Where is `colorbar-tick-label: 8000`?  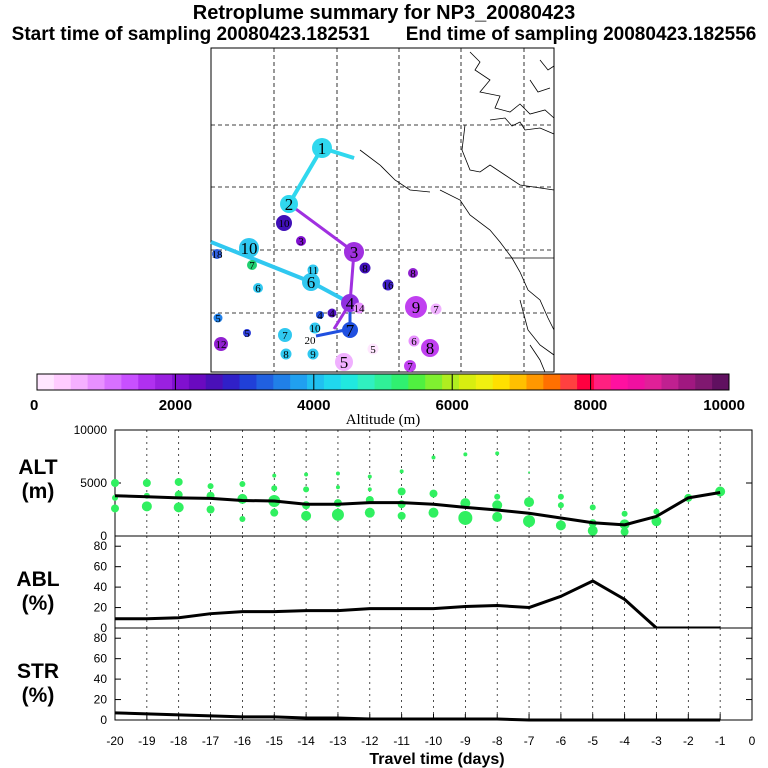 colorbar-tick-label: 8000 is located at coordinates (590, 405).